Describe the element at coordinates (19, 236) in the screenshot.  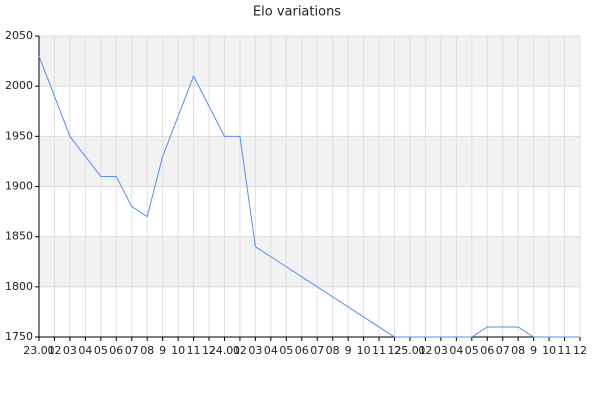
I see `y-tick-label: 1850` at that location.